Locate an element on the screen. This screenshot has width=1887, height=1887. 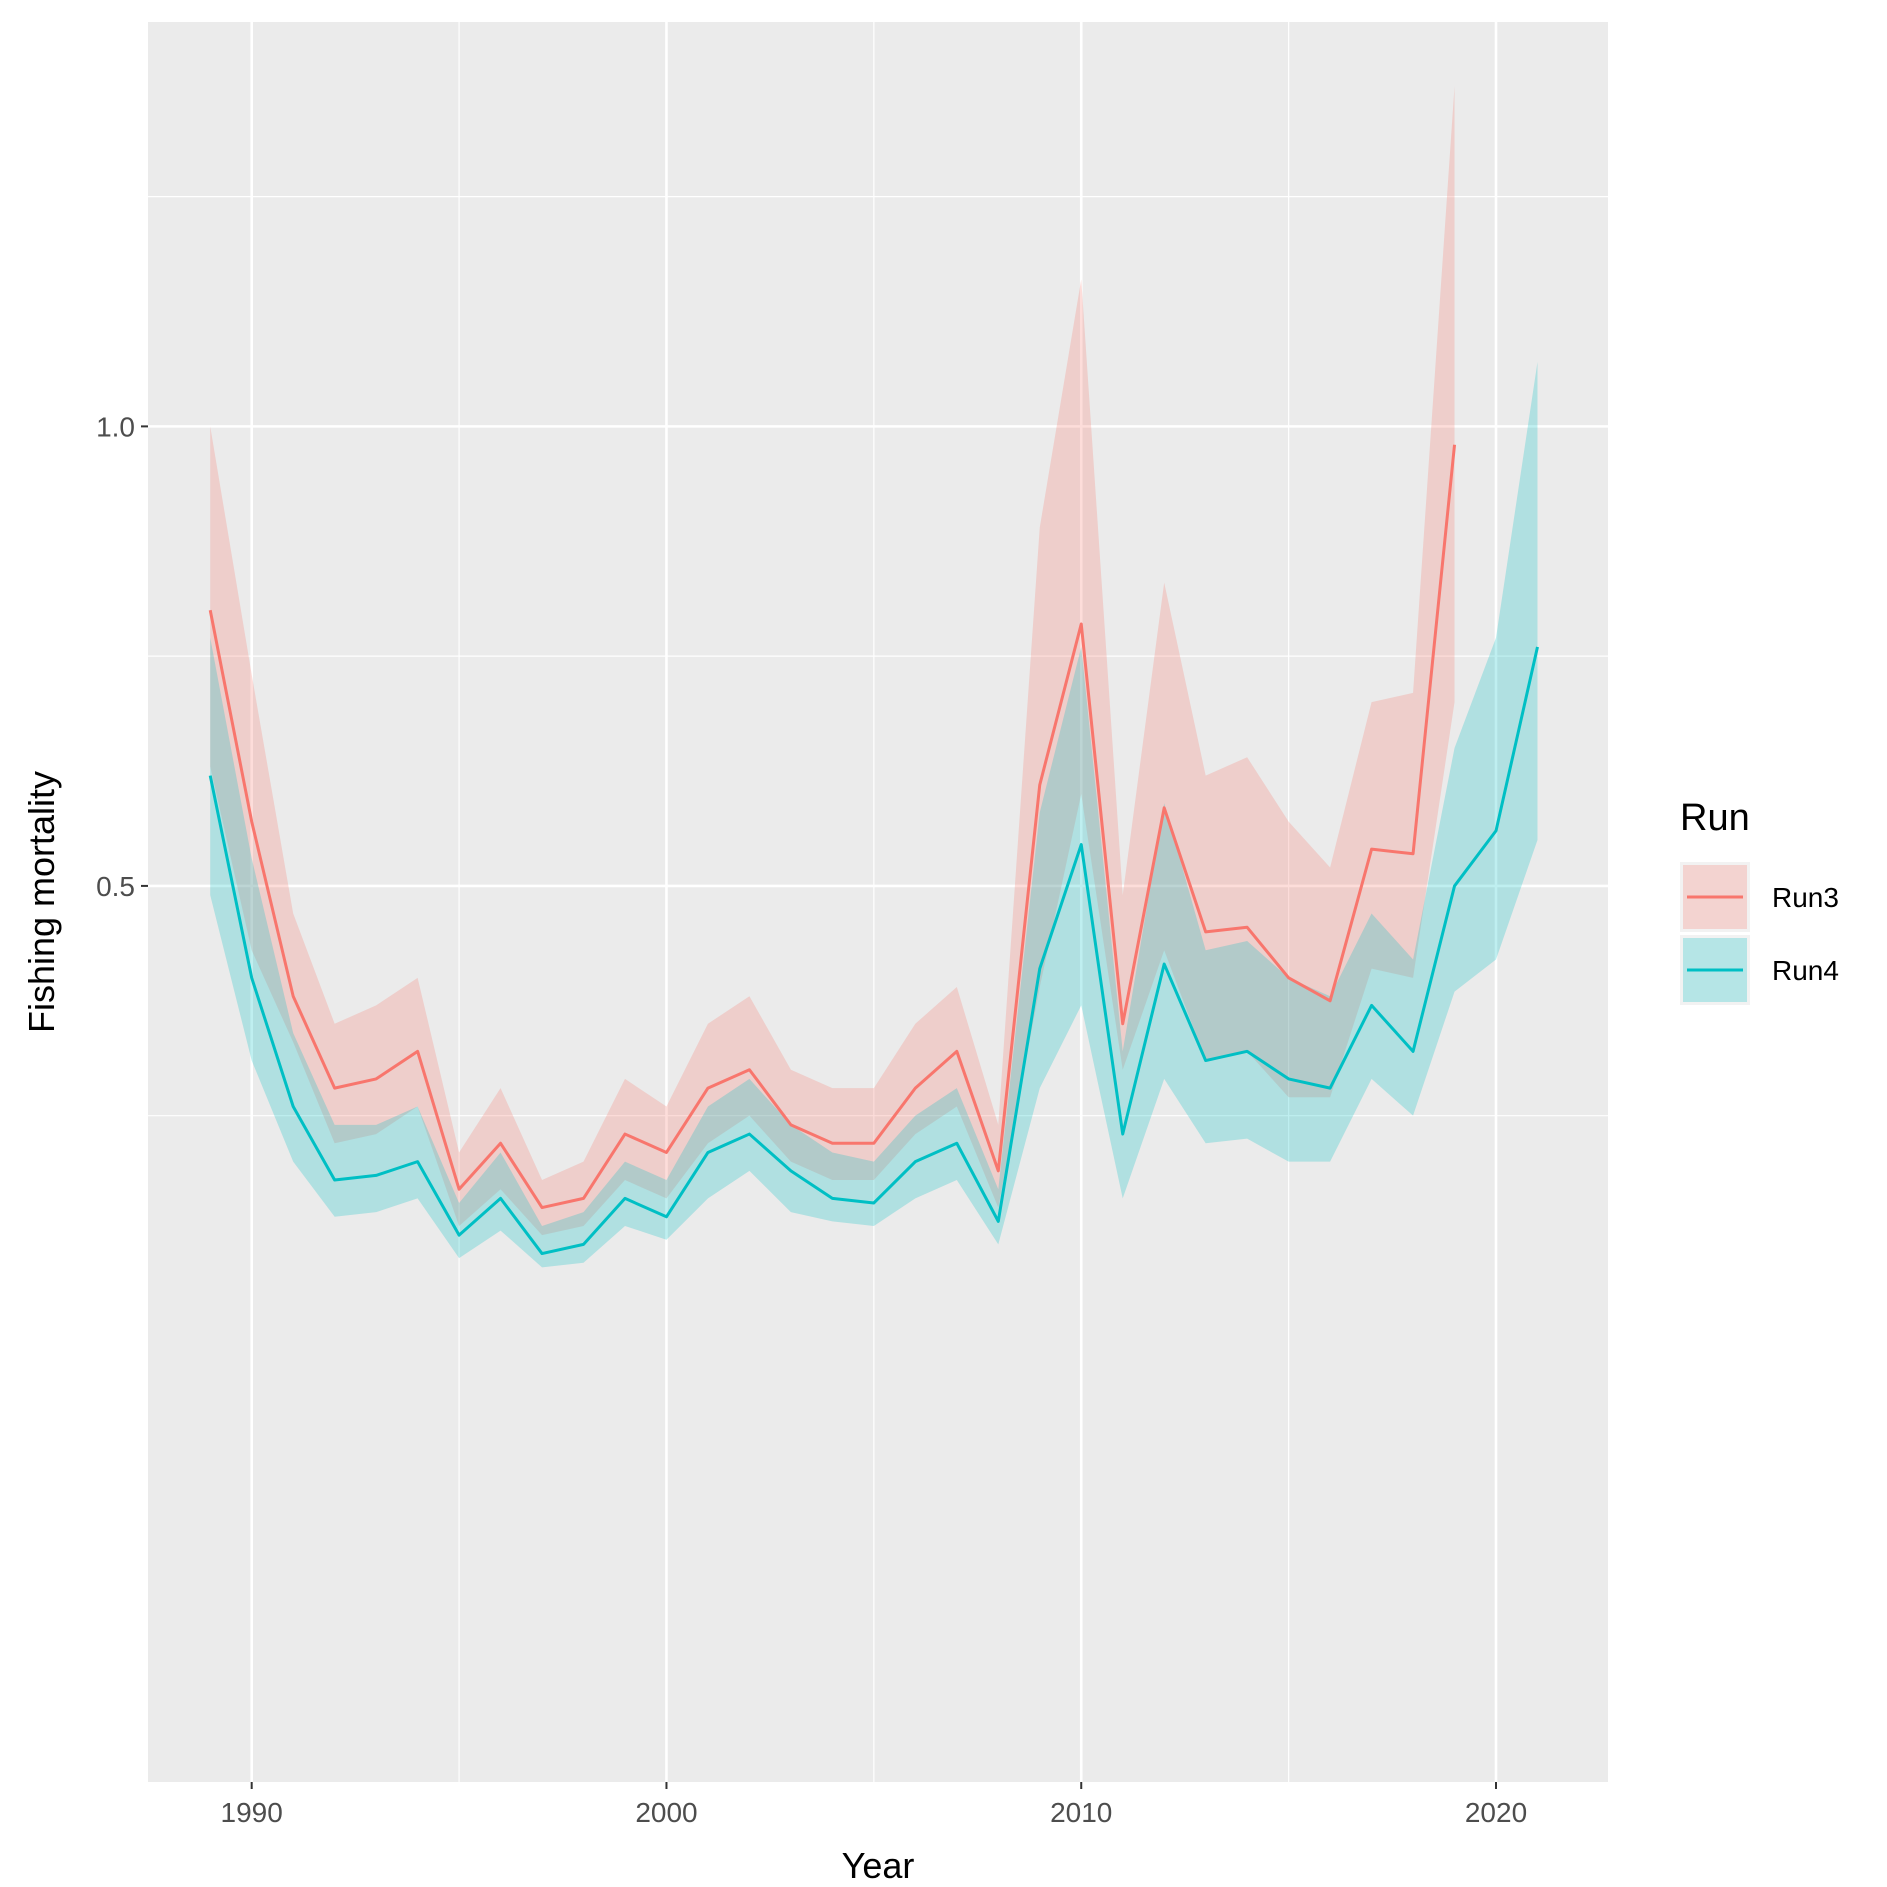
x-tick-label-2010: 2010 is located at coordinates (1081, 1812).